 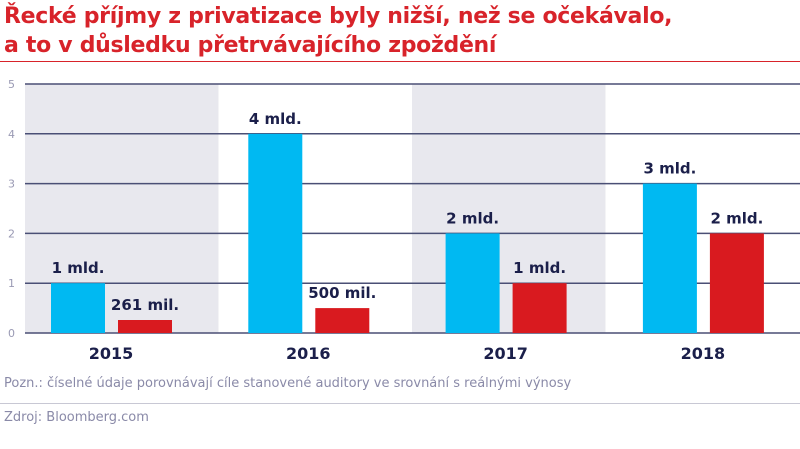 I want to click on bar-2018-actual, so click(x=736, y=283).